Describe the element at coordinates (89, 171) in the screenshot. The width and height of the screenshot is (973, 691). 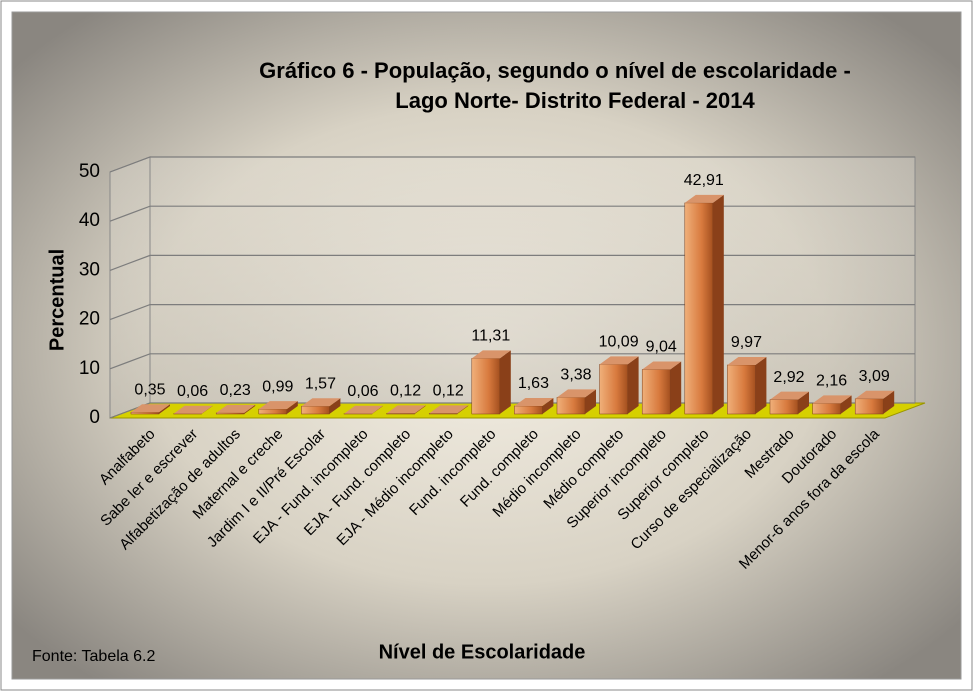
I see `y-tick-label: 50` at that location.